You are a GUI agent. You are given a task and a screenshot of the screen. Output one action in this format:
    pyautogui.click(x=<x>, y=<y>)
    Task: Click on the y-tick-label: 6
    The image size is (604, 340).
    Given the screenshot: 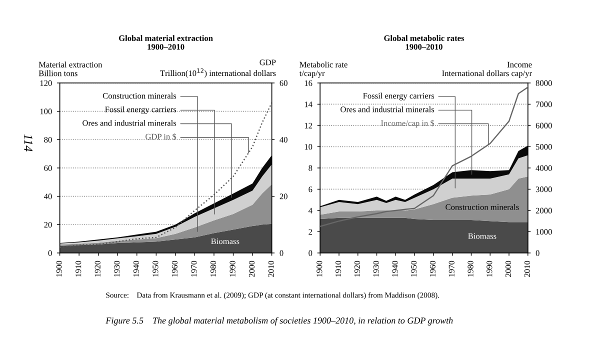 What is the action you would take?
    pyautogui.click(x=310, y=189)
    